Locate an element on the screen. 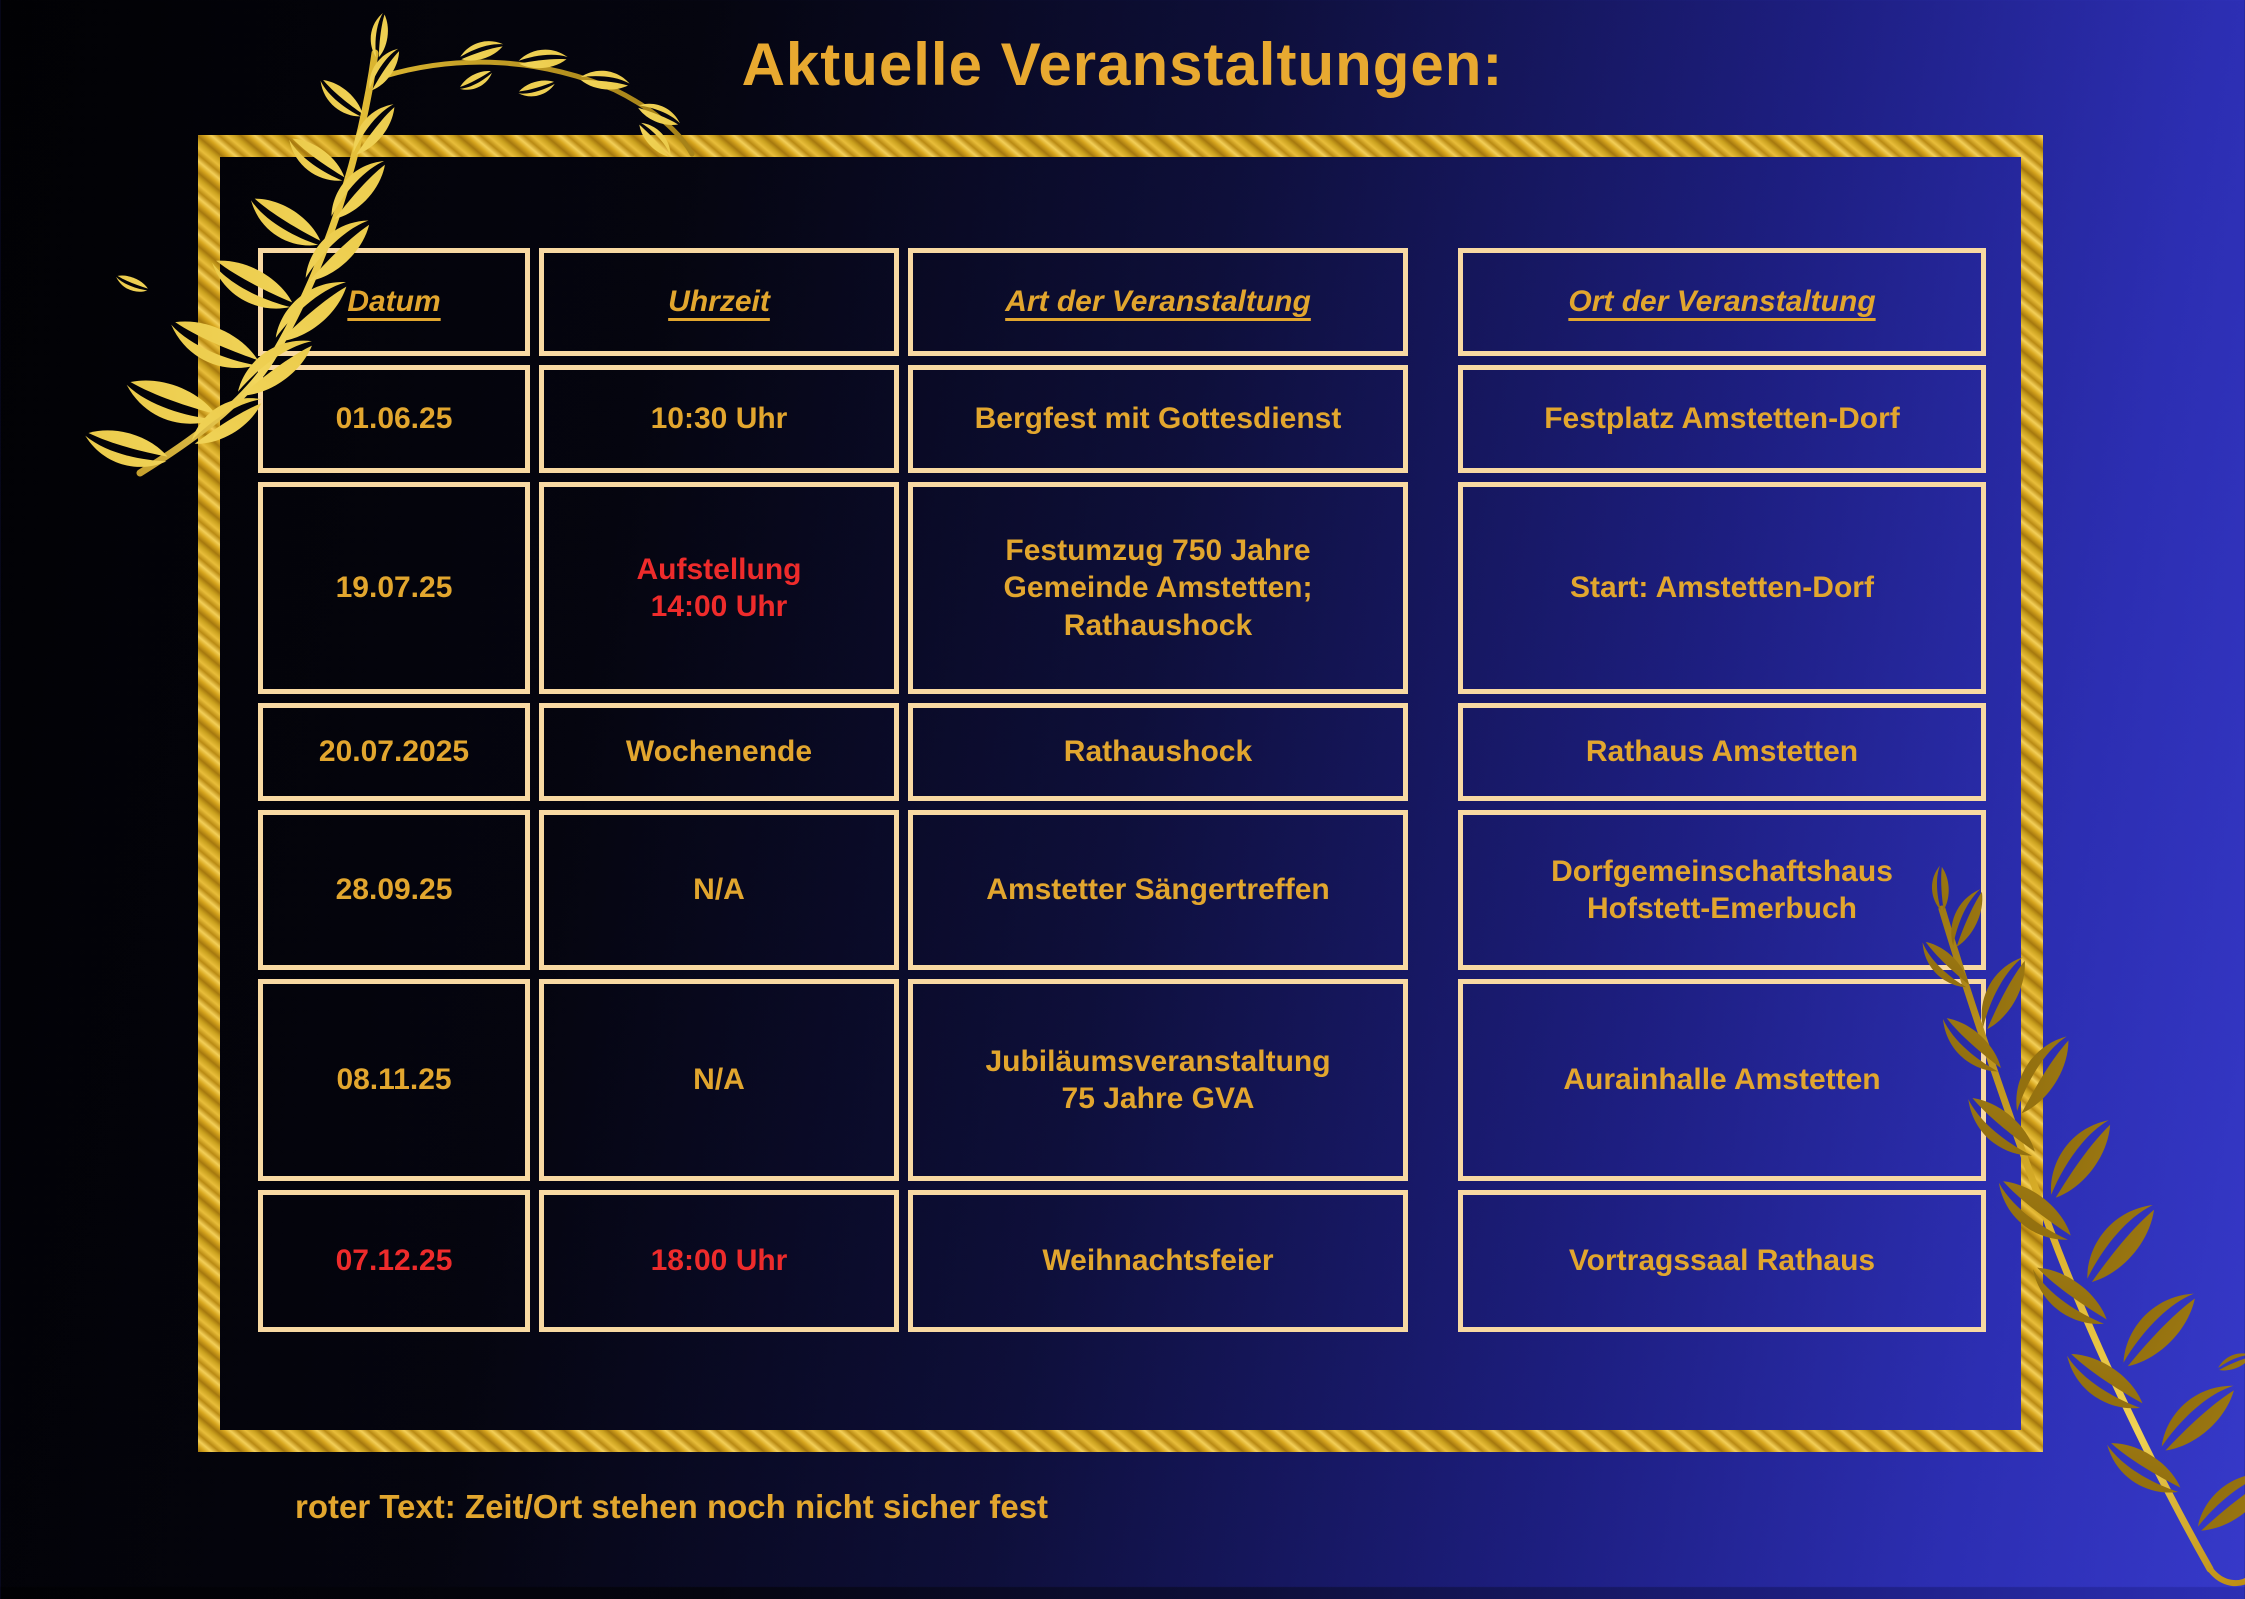 This screenshot has width=2245, height=1599. cell-datum-row3: 20.07.2025 is located at coordinates (394, 752).